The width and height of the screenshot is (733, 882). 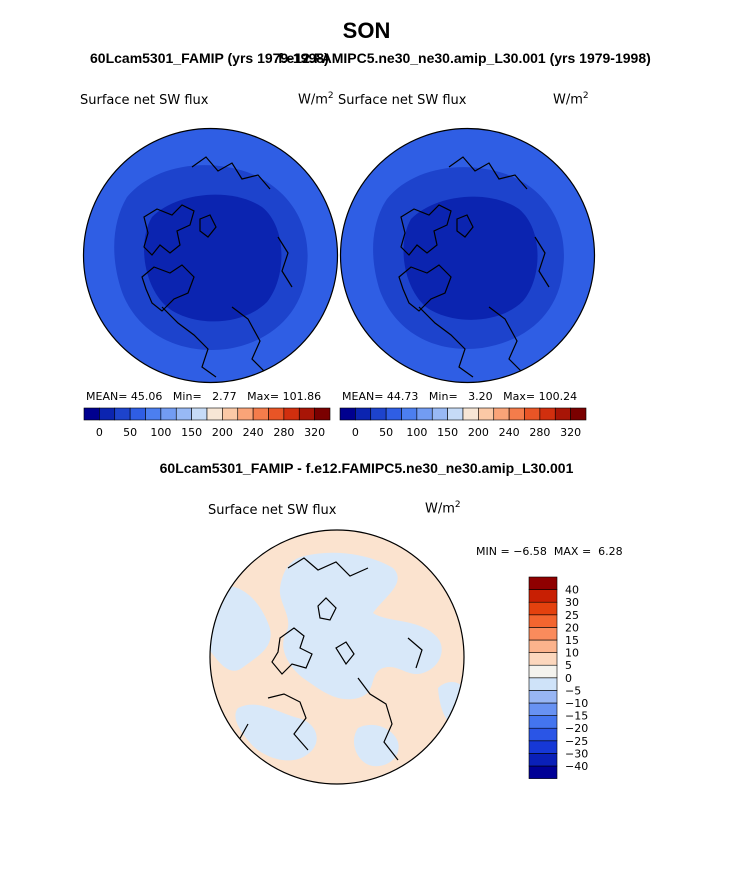 I want to click on left-stats: MEAN= 45.06 Min= 2.77 Max= 101.86, so click(x=204, y=396).